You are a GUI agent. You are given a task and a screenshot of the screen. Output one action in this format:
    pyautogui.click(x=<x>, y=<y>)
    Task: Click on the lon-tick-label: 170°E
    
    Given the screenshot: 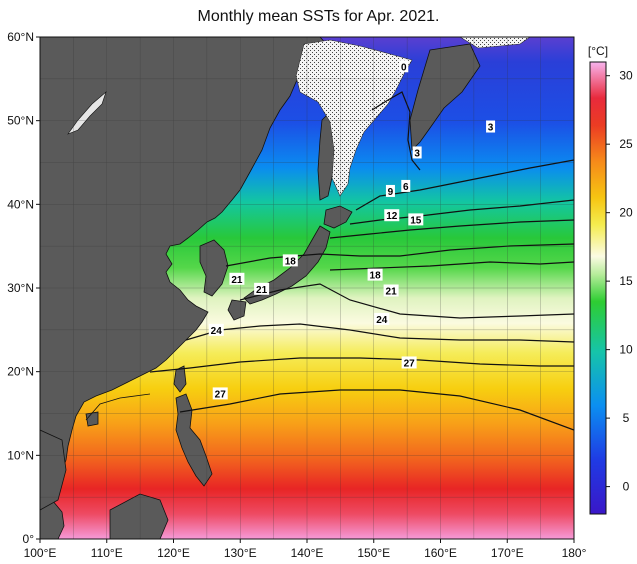 What is the action you would take?
    pyautogui.click(x=507, y=553)
    